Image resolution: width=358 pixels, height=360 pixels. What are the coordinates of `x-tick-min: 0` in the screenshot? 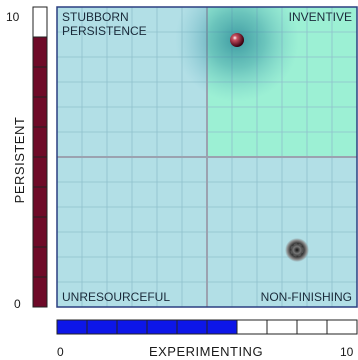 It's located at (60, 352).